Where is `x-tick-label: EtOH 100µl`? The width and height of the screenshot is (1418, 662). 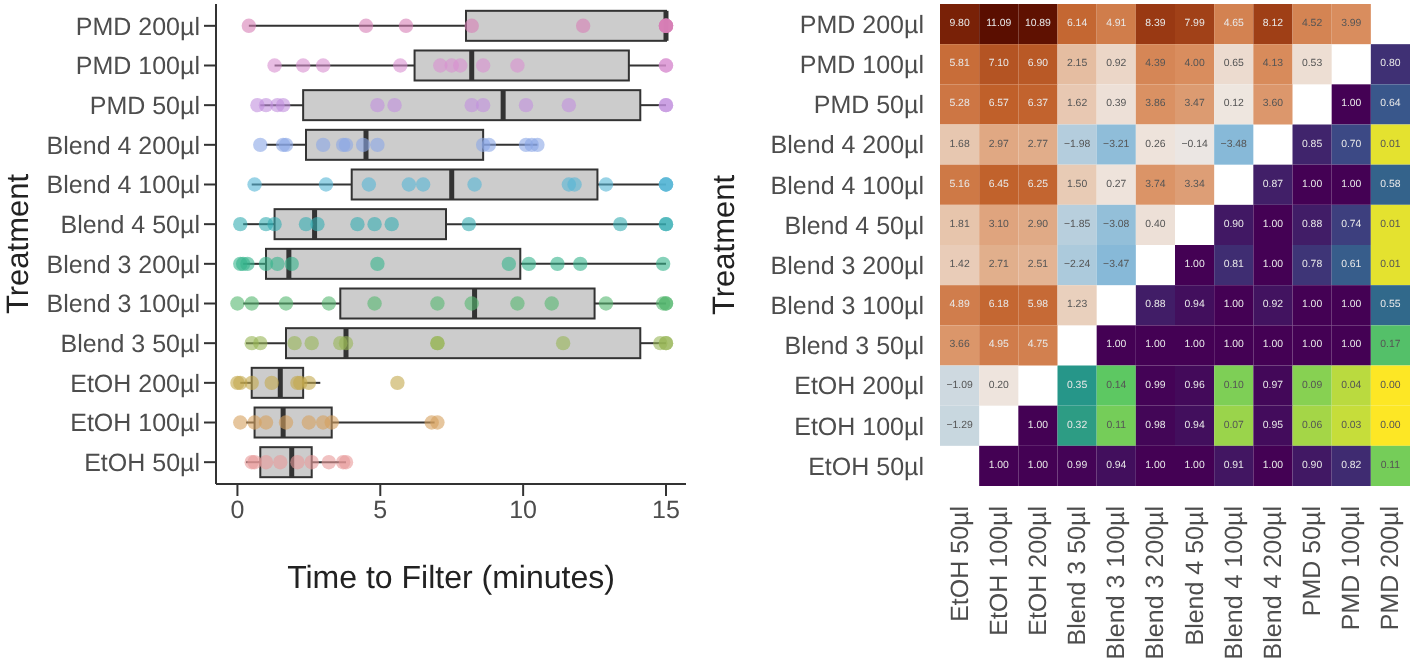 x-tick-label: EtOH 100µl is located at coordinates (998, 571).